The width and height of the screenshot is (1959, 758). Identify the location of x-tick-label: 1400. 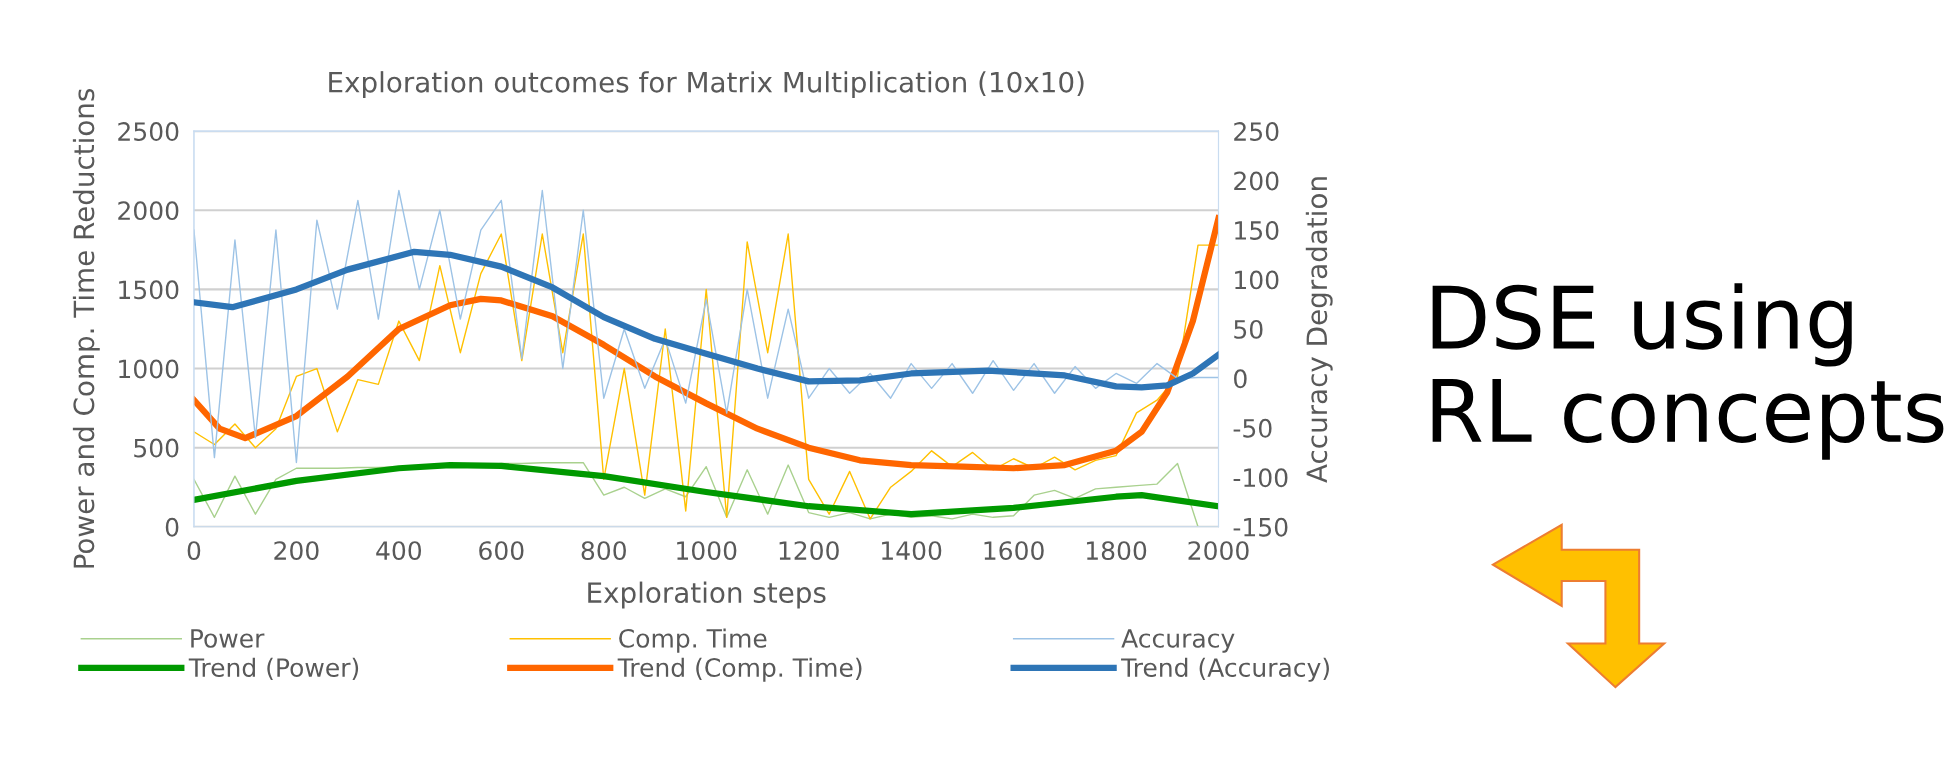
(912, 551).